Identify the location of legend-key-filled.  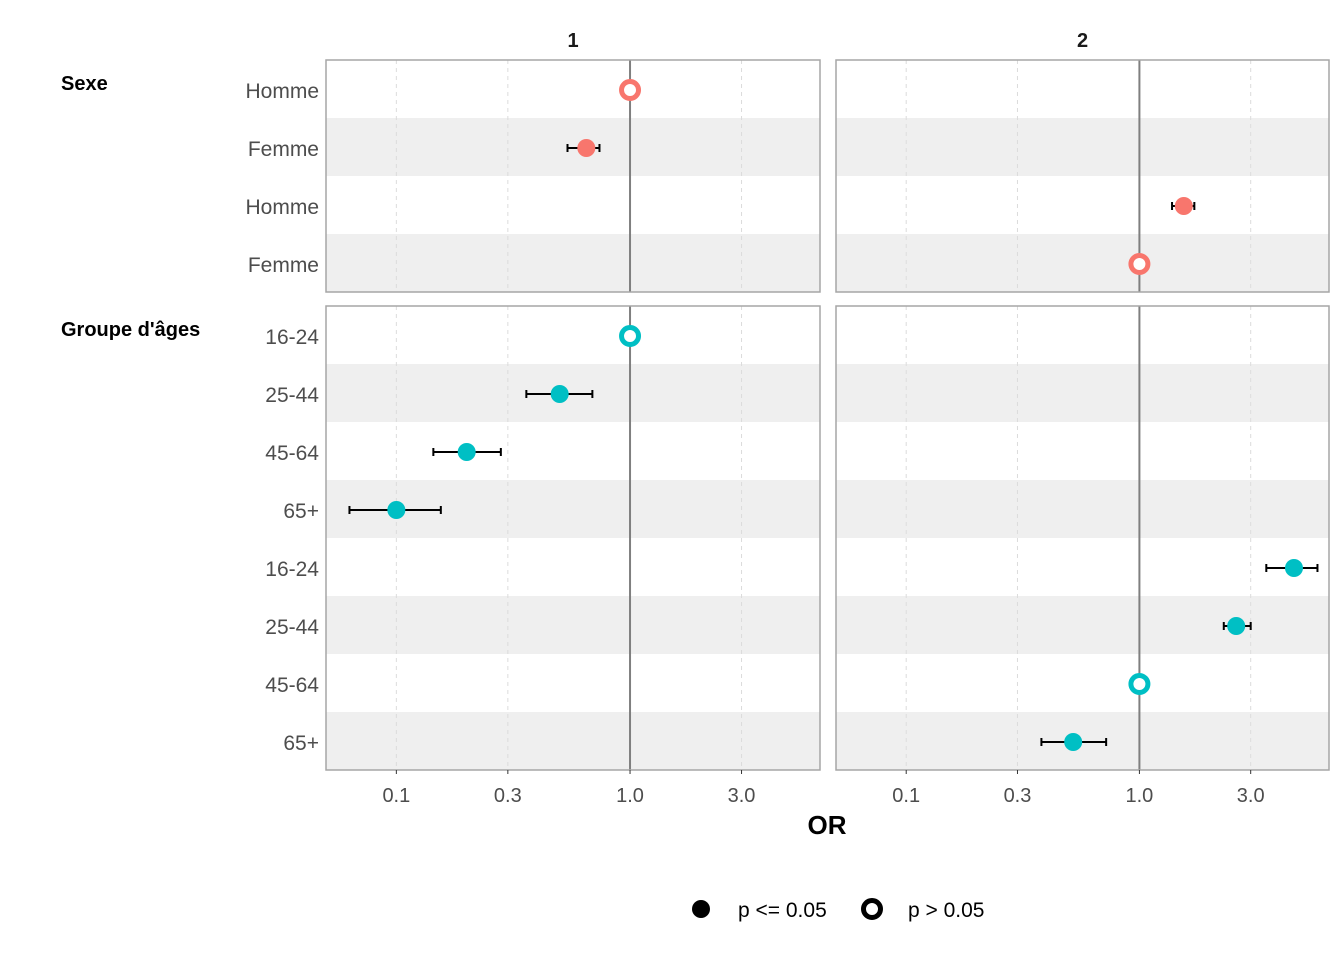
(701, 909).